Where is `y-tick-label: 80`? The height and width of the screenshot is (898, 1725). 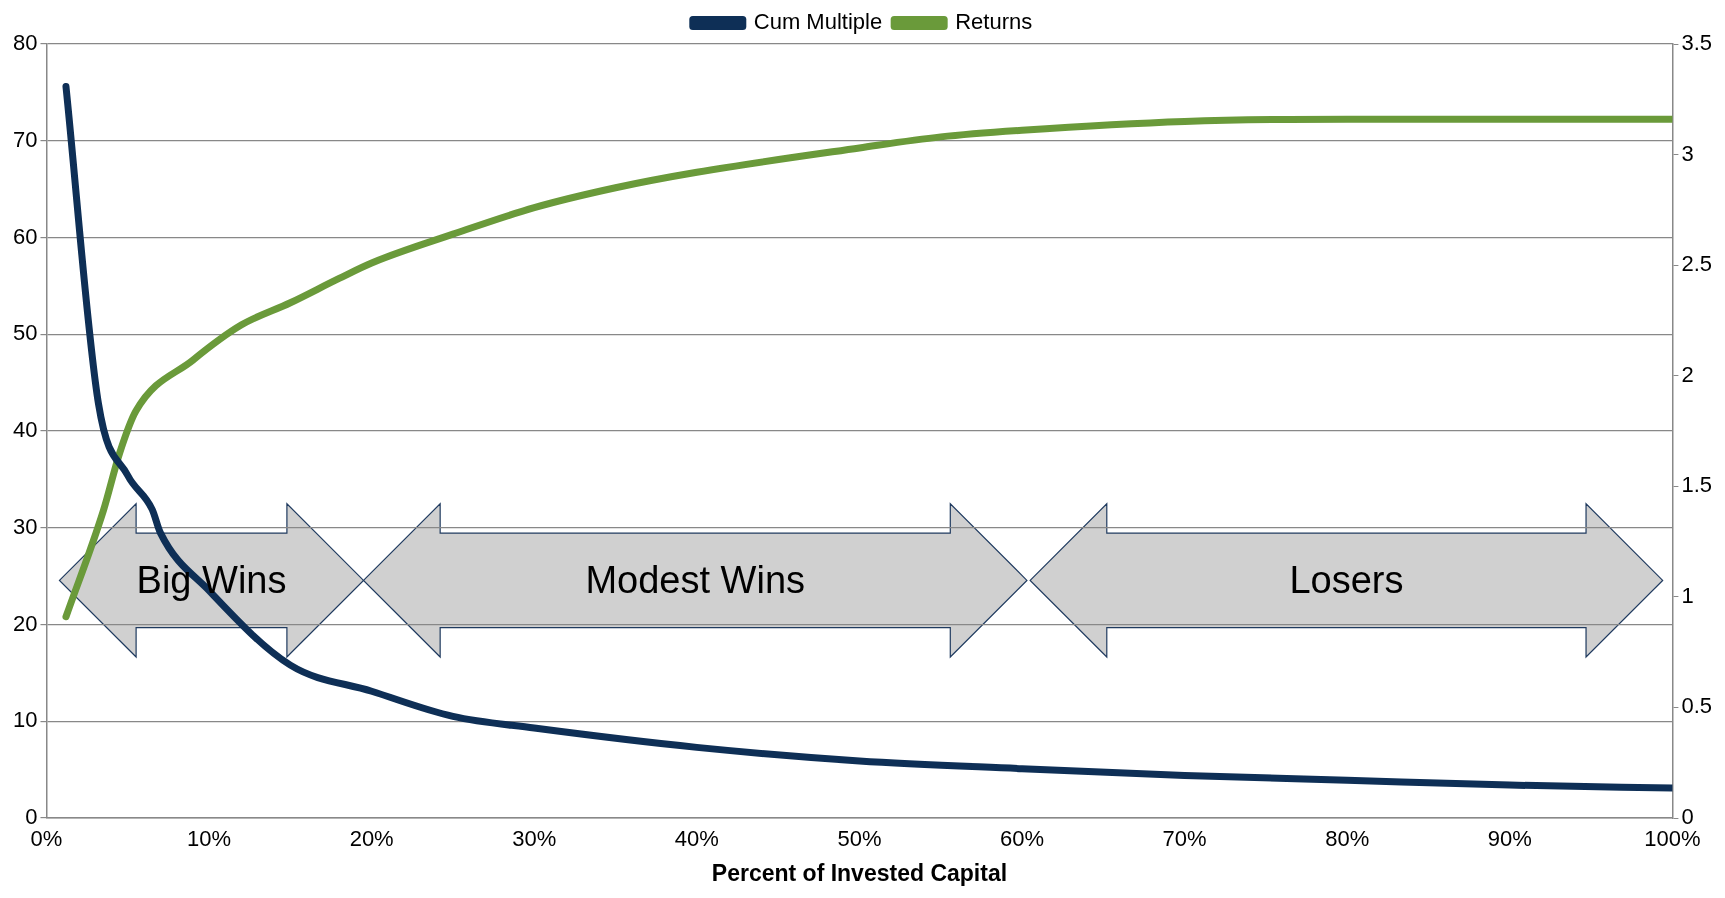
y-tick-label: 80 is located at coordinates (25, 43).